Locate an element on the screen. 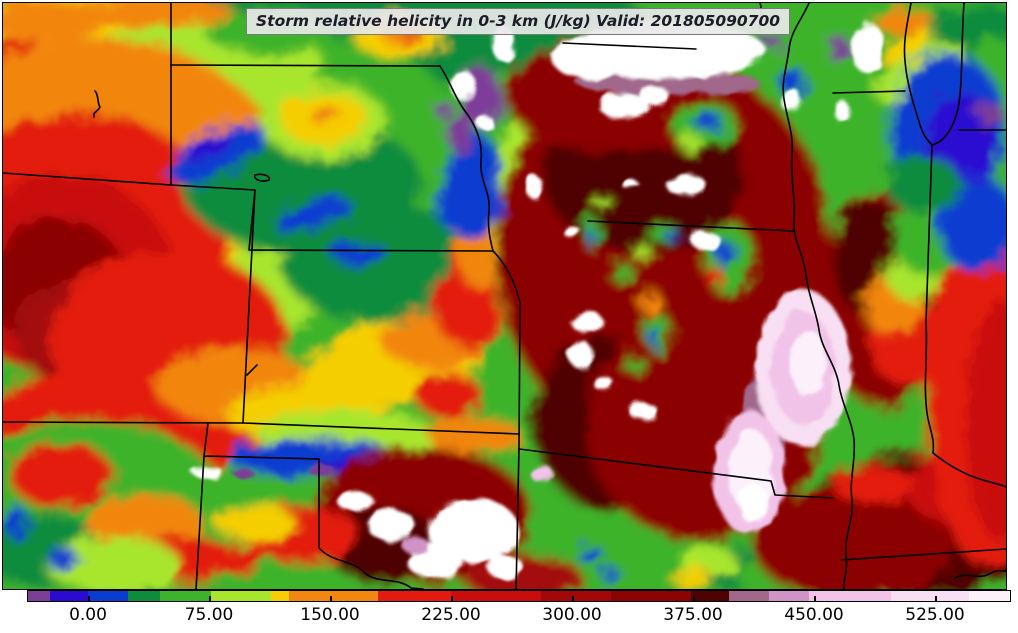  border-wyoming is located at coordinates (87, 94).